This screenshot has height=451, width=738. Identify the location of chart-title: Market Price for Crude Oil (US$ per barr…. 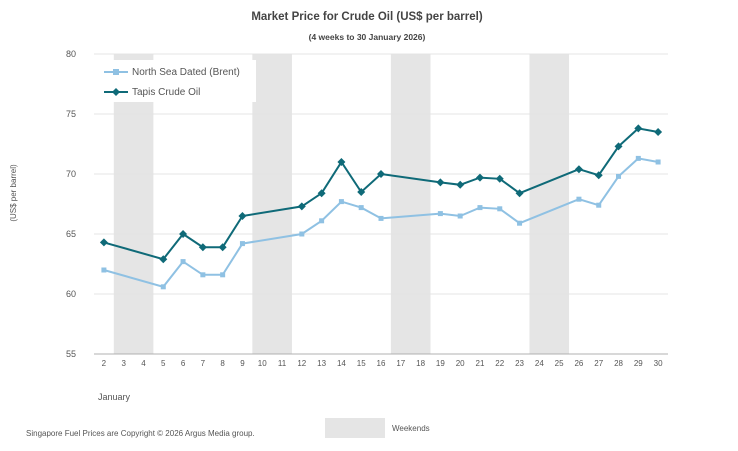
(367, 17).